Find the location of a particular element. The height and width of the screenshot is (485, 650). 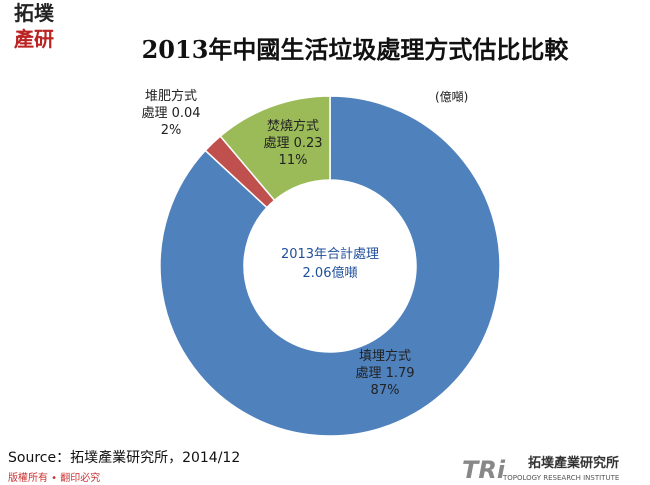

category-label: 堆肥方式處理 is located at coordinates (169, 105).